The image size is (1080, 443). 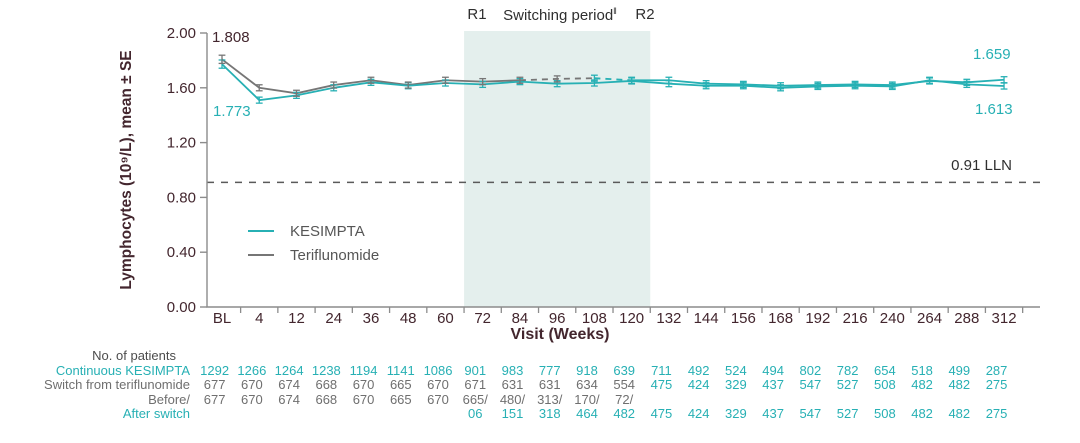 What do you see at coordinates (959, 370) in the screenshot?
I see `patient-count: 499` at bounding box center [959, 370].